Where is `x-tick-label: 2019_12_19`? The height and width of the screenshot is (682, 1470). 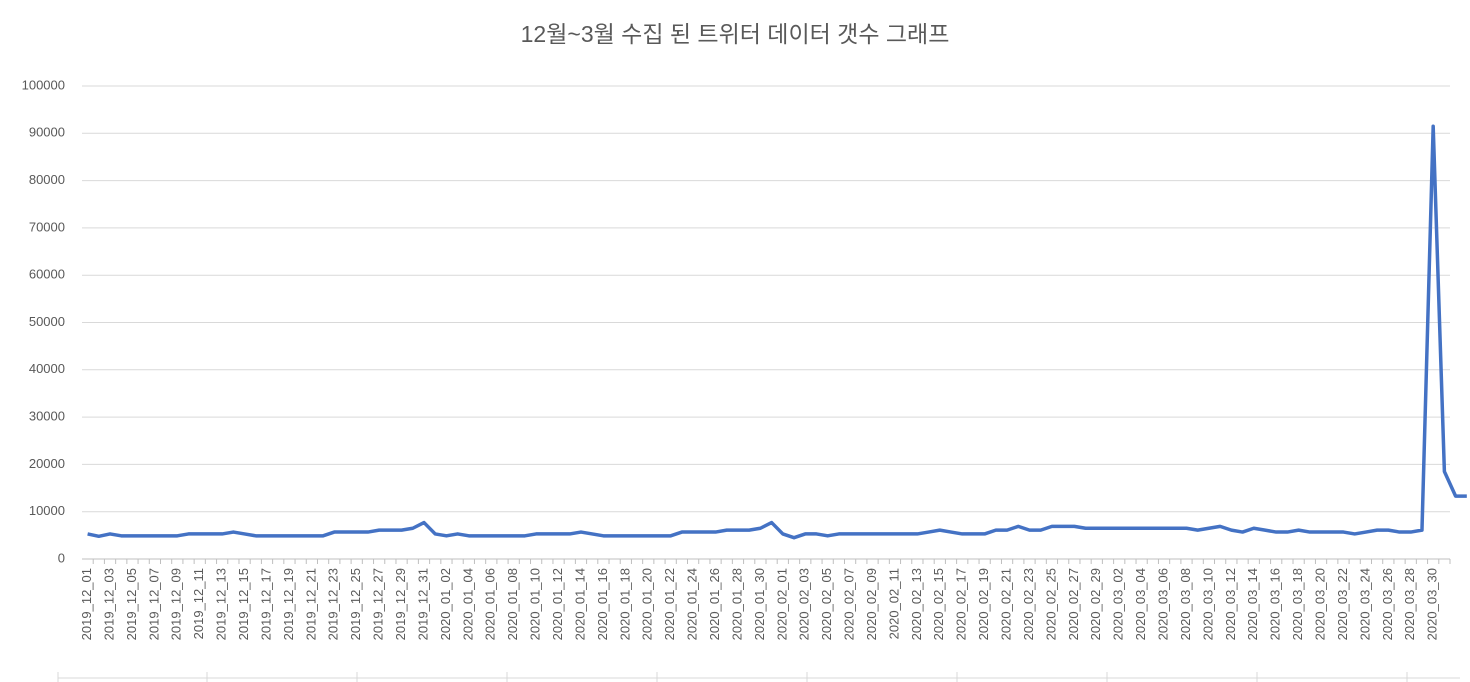
x-tick-label: 2019_12_19 is located at coordinates (288, 604).